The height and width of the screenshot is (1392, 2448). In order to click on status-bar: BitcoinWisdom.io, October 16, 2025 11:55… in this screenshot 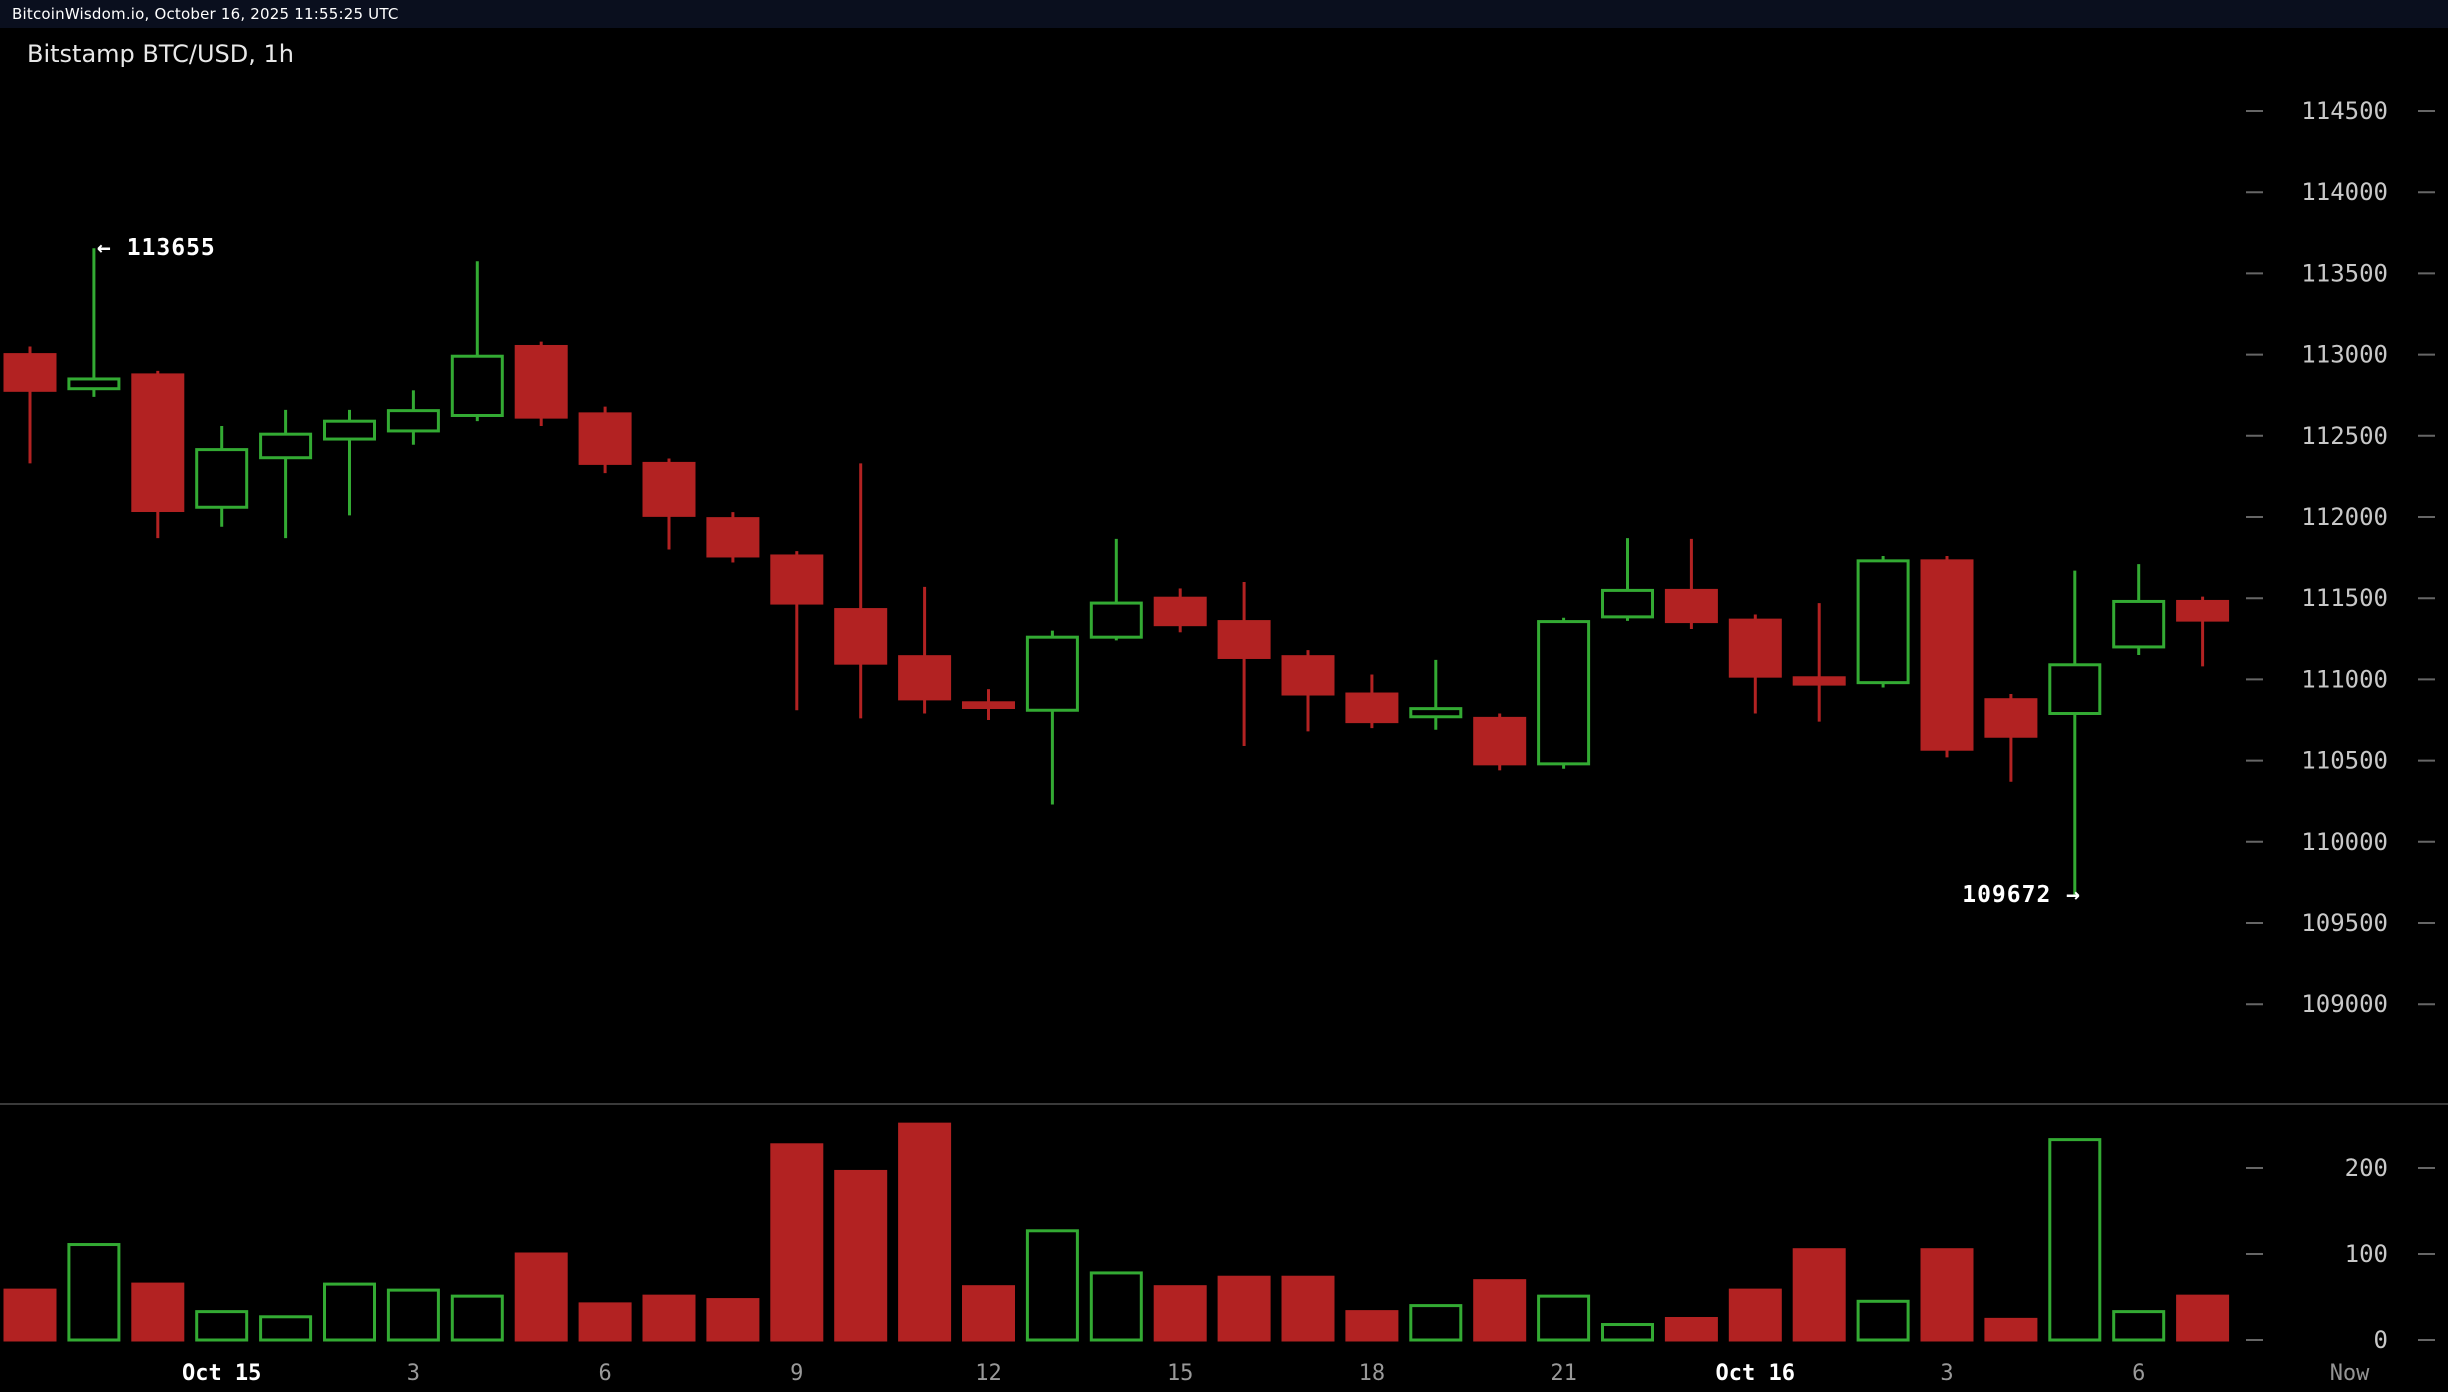, I will do `click(1224, 14)`.